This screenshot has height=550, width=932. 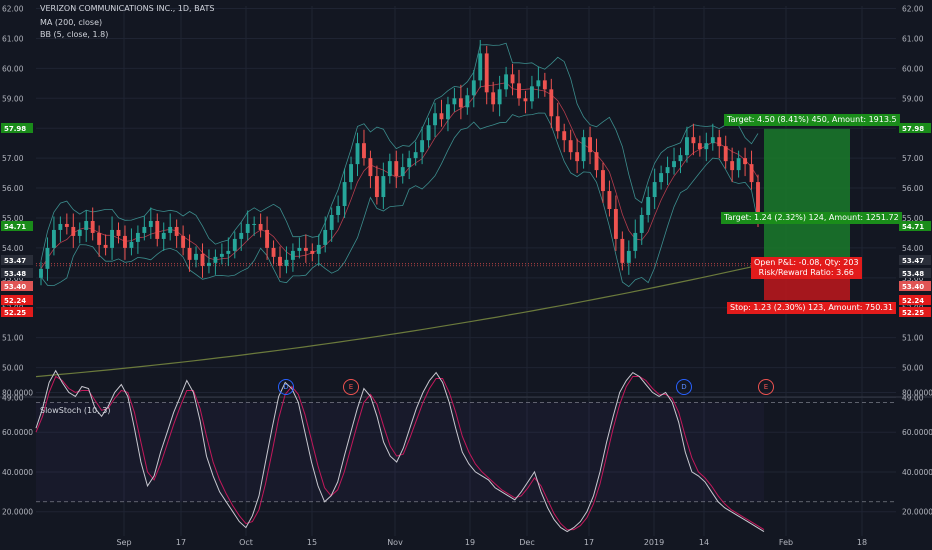 What do you see at coordinates (127, 8) in the screenshot?
I see `chart-title: VERIZON COMMUNICATIONS INC., 1D, BATS` at bounding box center [127, 8].